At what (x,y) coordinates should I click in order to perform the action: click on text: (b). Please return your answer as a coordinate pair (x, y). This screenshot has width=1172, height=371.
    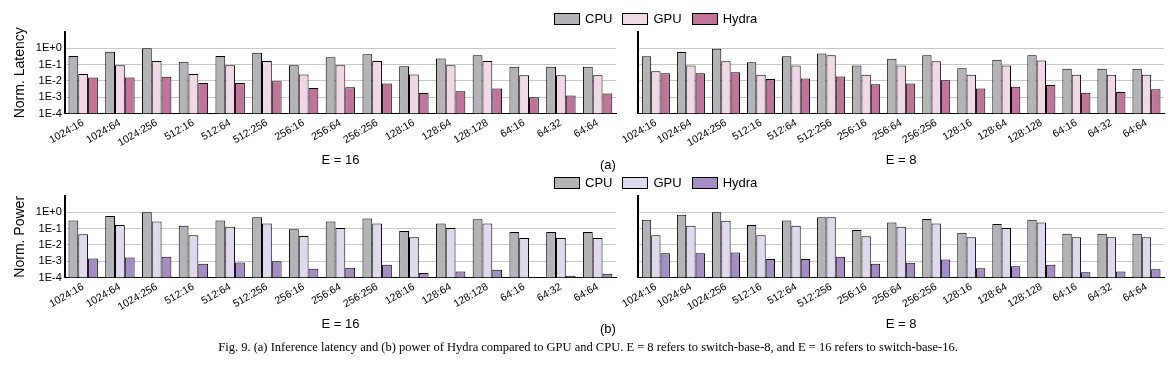
    Looking at the image, I should click on (608, 328).